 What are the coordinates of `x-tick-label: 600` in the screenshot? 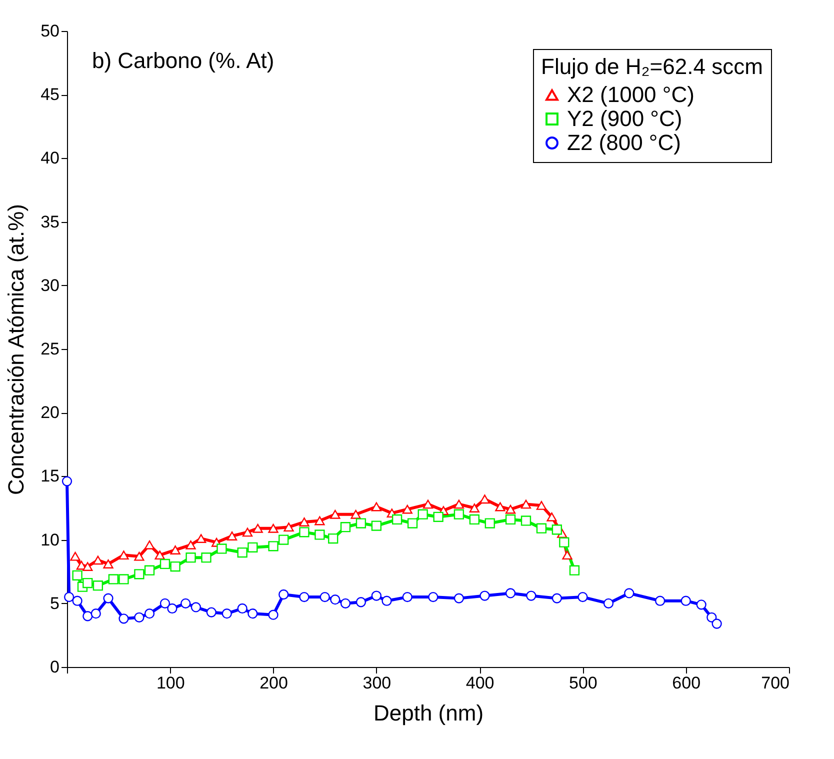 It's located at (686, 683).